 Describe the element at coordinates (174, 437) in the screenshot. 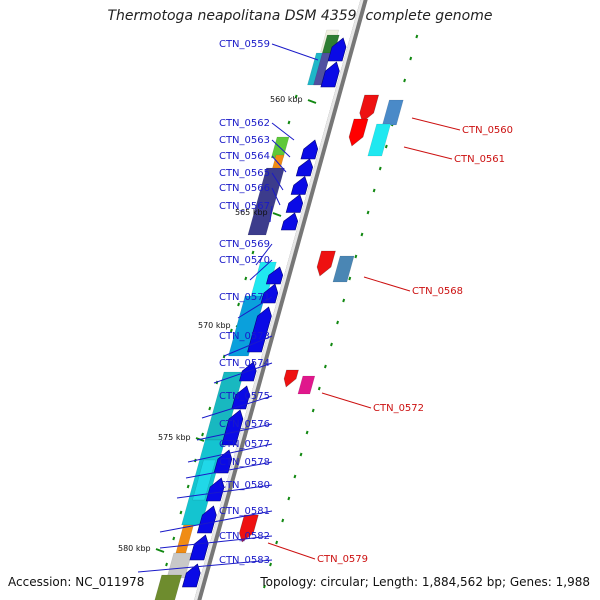

I see `kbp-tick-label: 575 kbp` at that location.